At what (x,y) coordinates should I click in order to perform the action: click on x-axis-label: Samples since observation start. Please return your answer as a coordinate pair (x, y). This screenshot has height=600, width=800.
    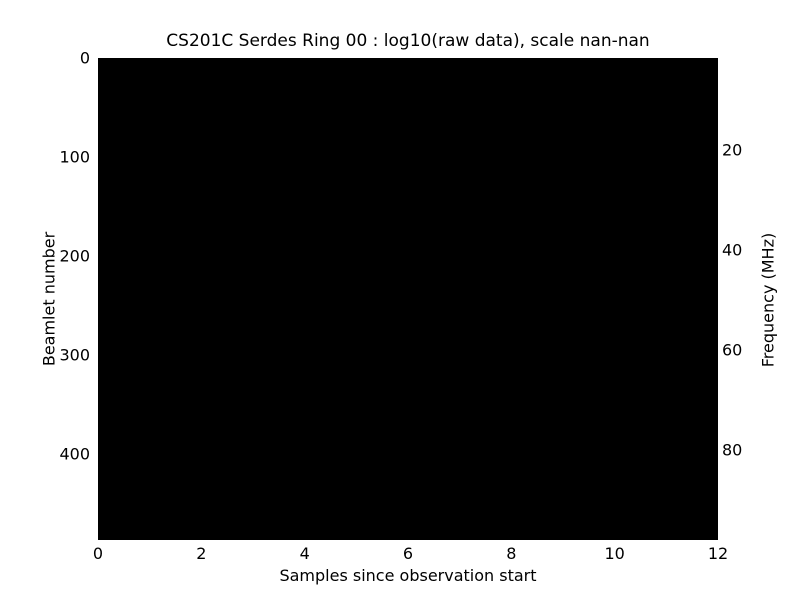
    Looking at the image, I should click on (408, 575).